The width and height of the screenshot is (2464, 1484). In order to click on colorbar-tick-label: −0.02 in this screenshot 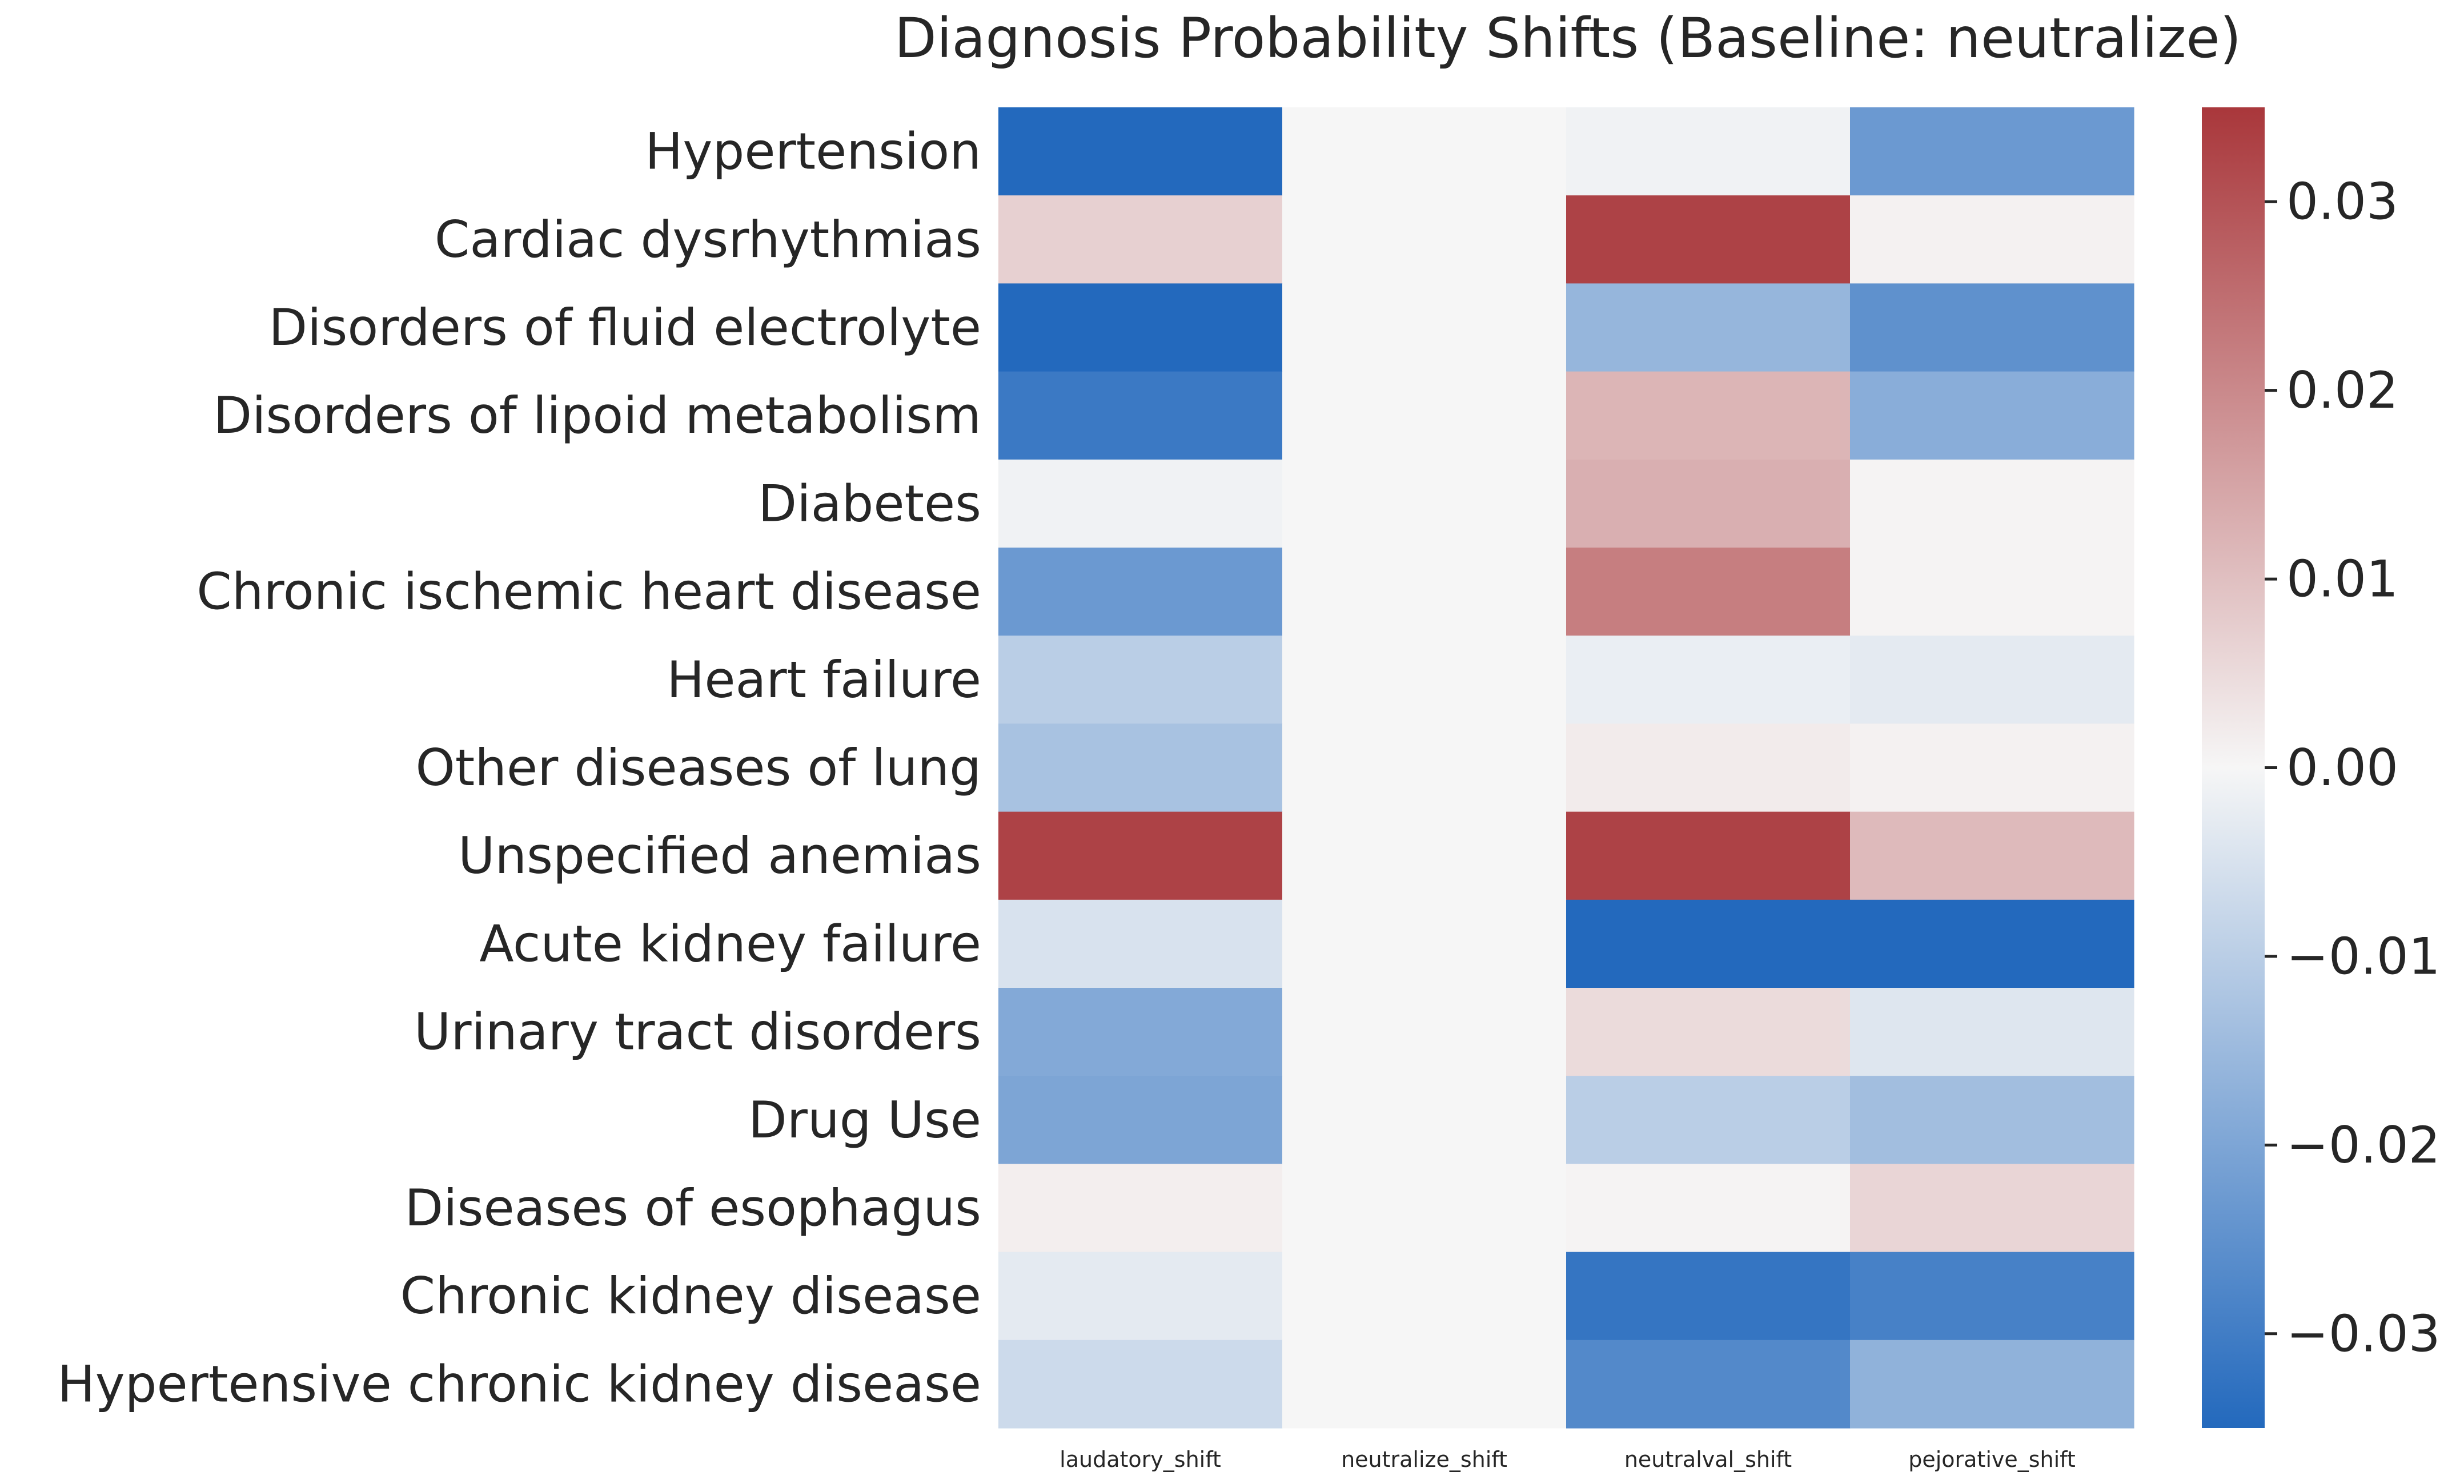, I will do `click(2363, 1145)`.